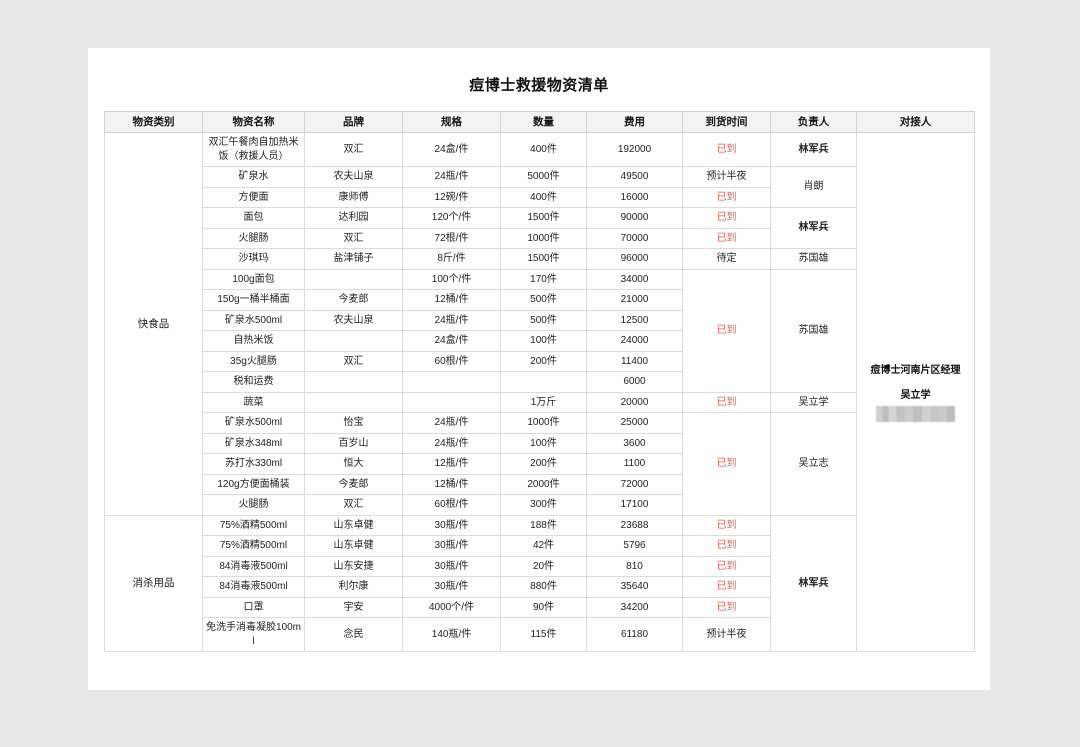 Image resolution: width=1080 pixels, height=747 pixels. I want to click on cell-spec: 8斤/件, so click(451, 259).